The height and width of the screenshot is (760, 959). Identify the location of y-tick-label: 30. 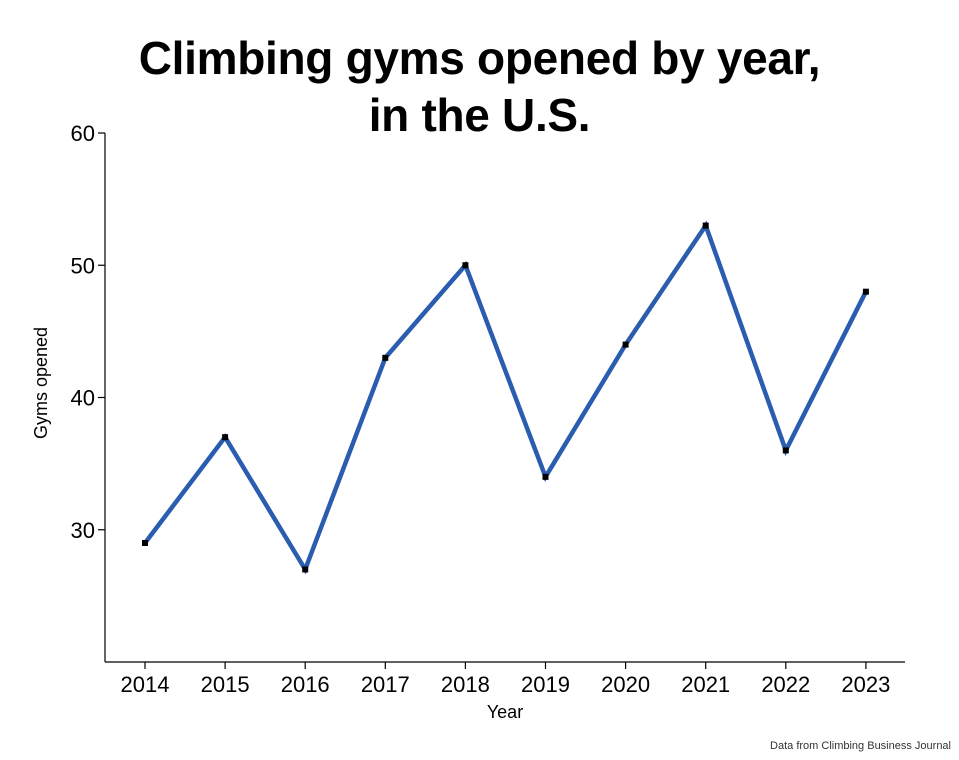
(83, 530).